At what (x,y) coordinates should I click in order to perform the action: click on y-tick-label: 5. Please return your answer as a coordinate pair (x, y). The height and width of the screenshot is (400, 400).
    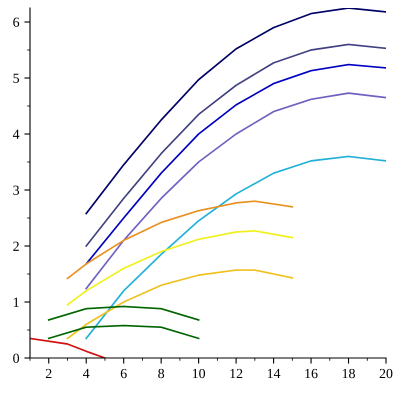
    Looking at the image, I should click on (16, 78).